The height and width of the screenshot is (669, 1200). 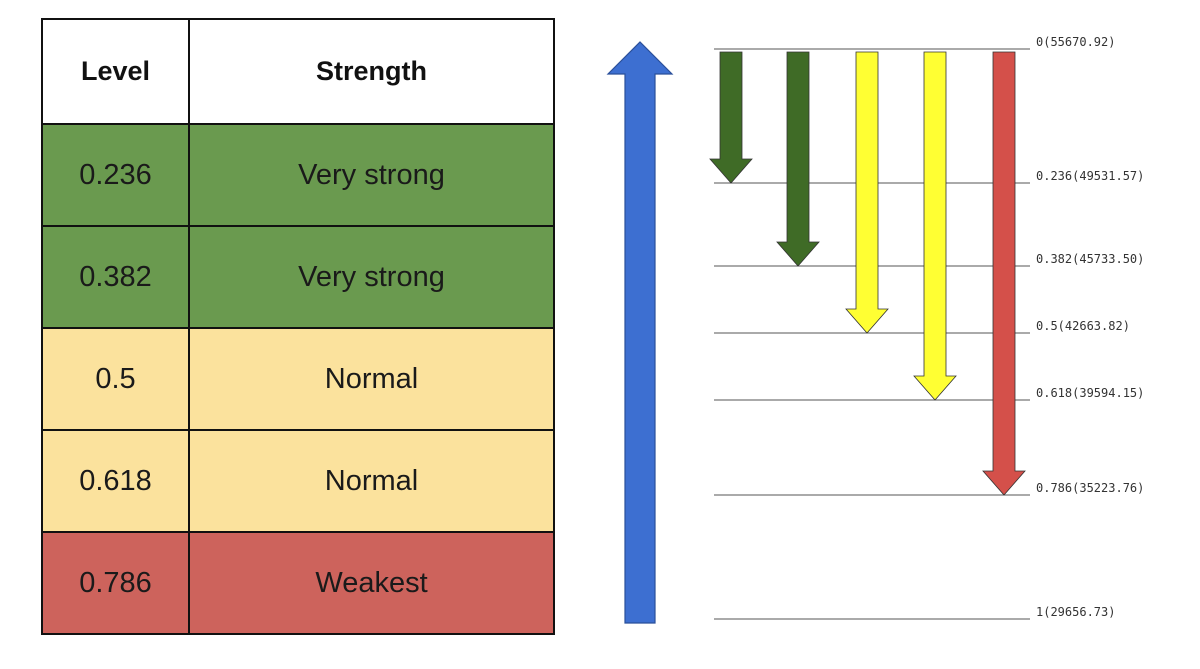 I want to click on table-row: 0.786 Weakest, so click(x=298, y=583).